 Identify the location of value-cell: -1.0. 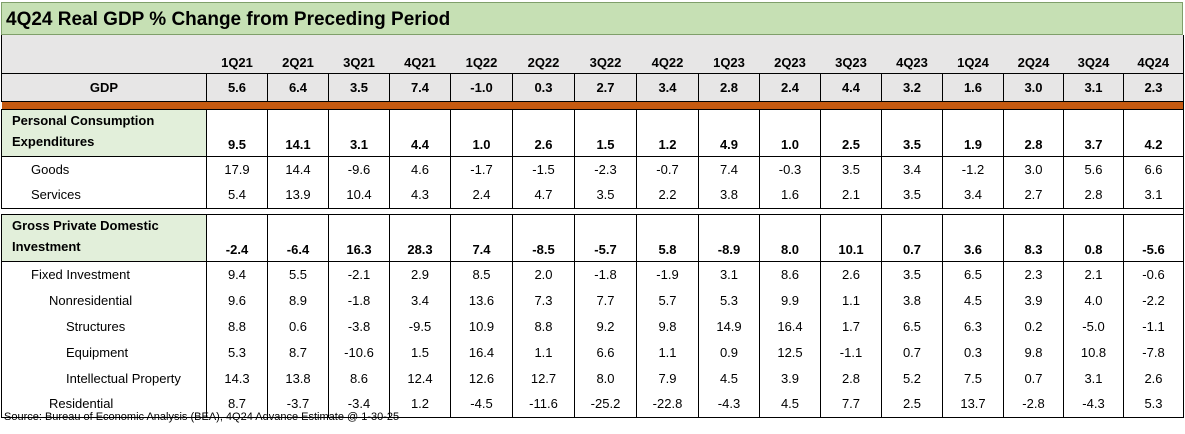
(481, 87).